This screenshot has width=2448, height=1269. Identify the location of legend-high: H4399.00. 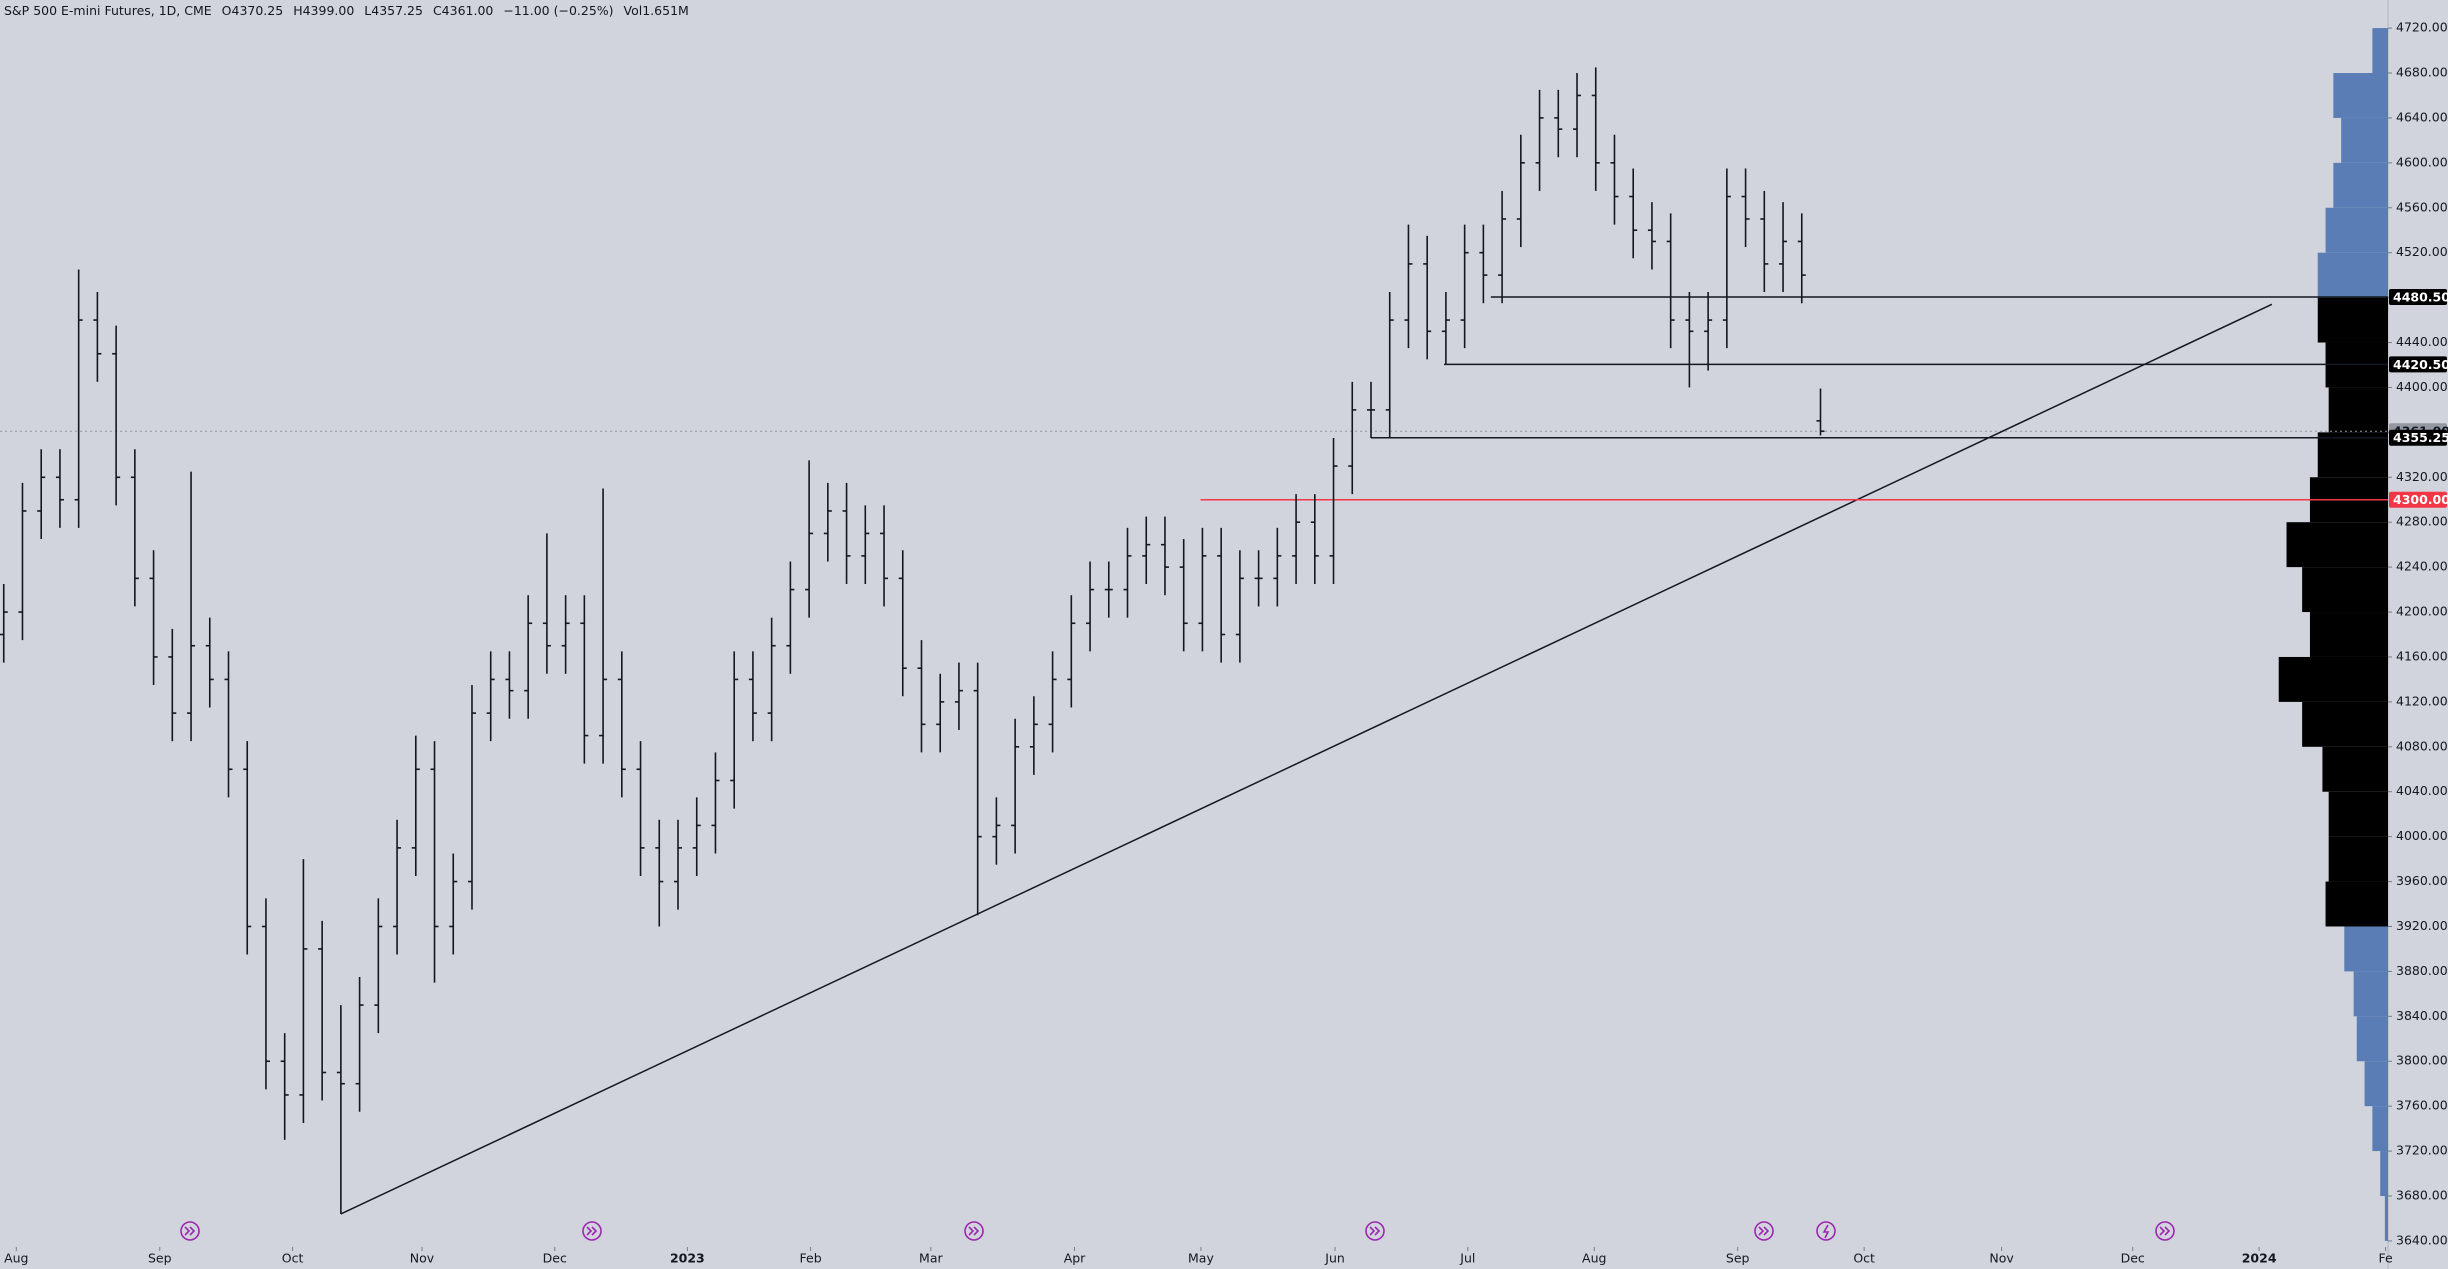
(323, 10).